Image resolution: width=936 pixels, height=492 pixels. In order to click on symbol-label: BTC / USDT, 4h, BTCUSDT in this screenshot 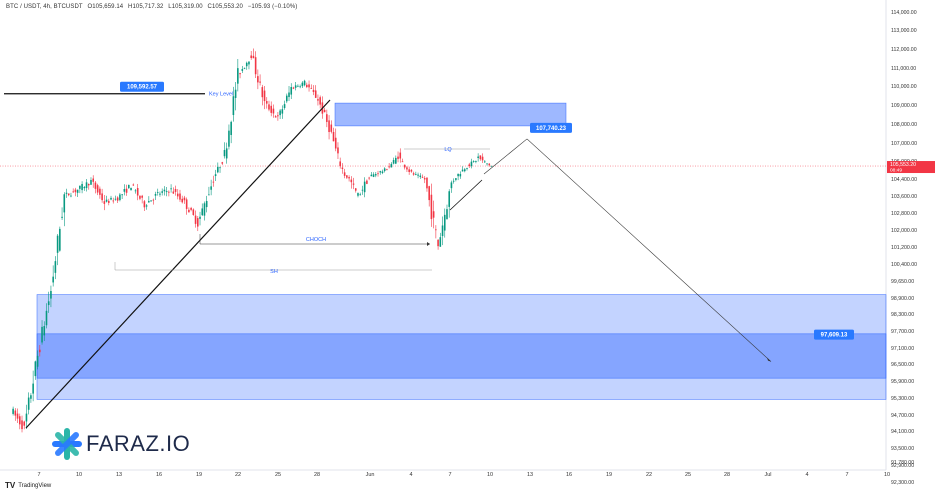, I will do `click(44, 7)`.